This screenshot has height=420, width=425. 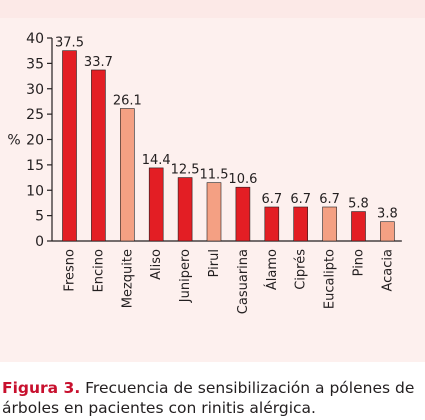 I want to click on data-label: 12.5, so click(x=185, y=170).